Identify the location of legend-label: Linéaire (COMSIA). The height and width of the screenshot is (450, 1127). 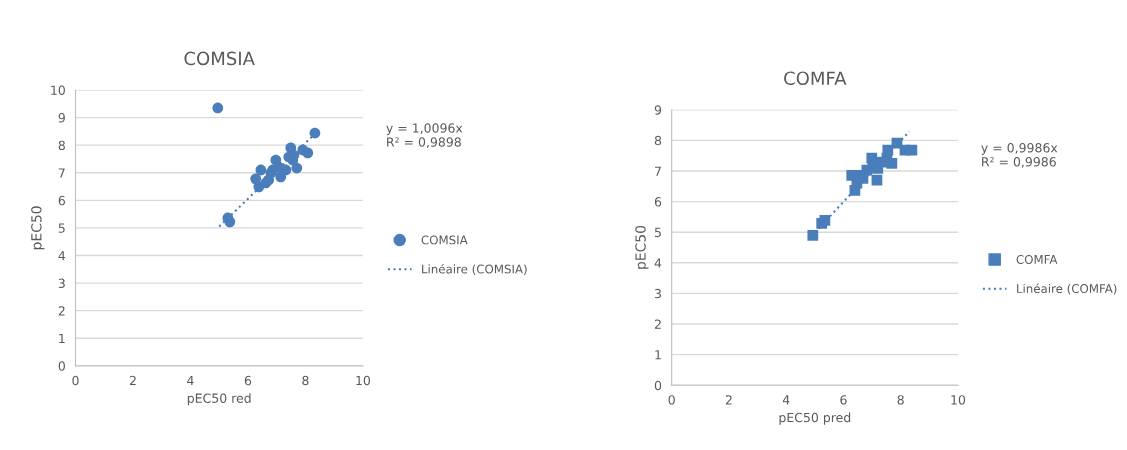
(474, 269).